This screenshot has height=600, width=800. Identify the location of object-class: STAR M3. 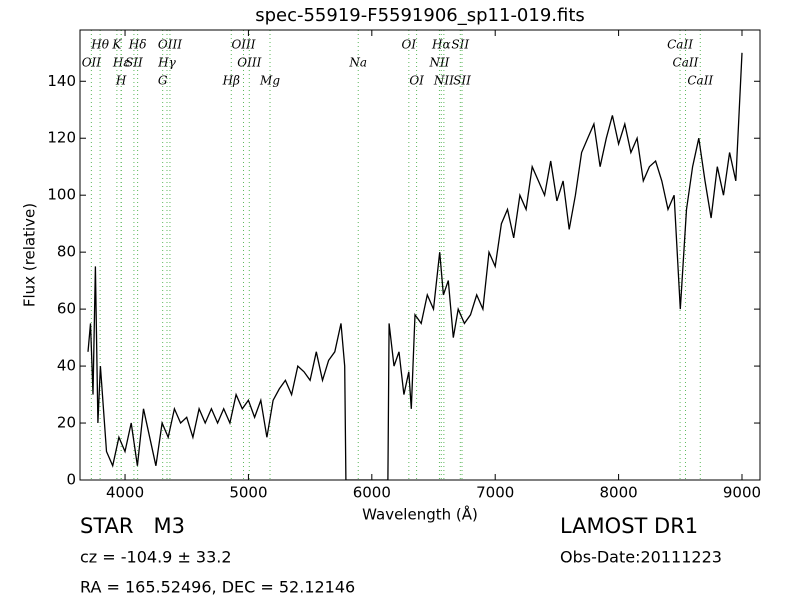
(132, 526).